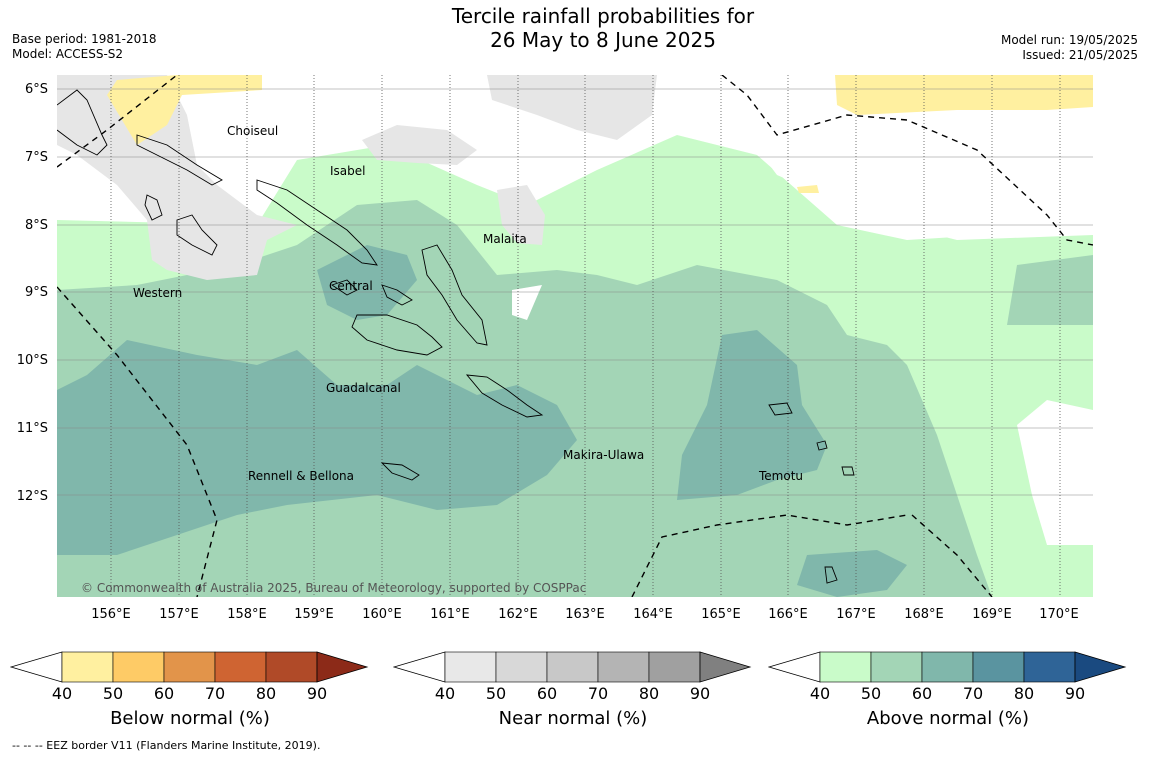  Describe the element at coordinates (348, 171) in the screenshot. I see `region-label-isabel: Isabel` at that location.